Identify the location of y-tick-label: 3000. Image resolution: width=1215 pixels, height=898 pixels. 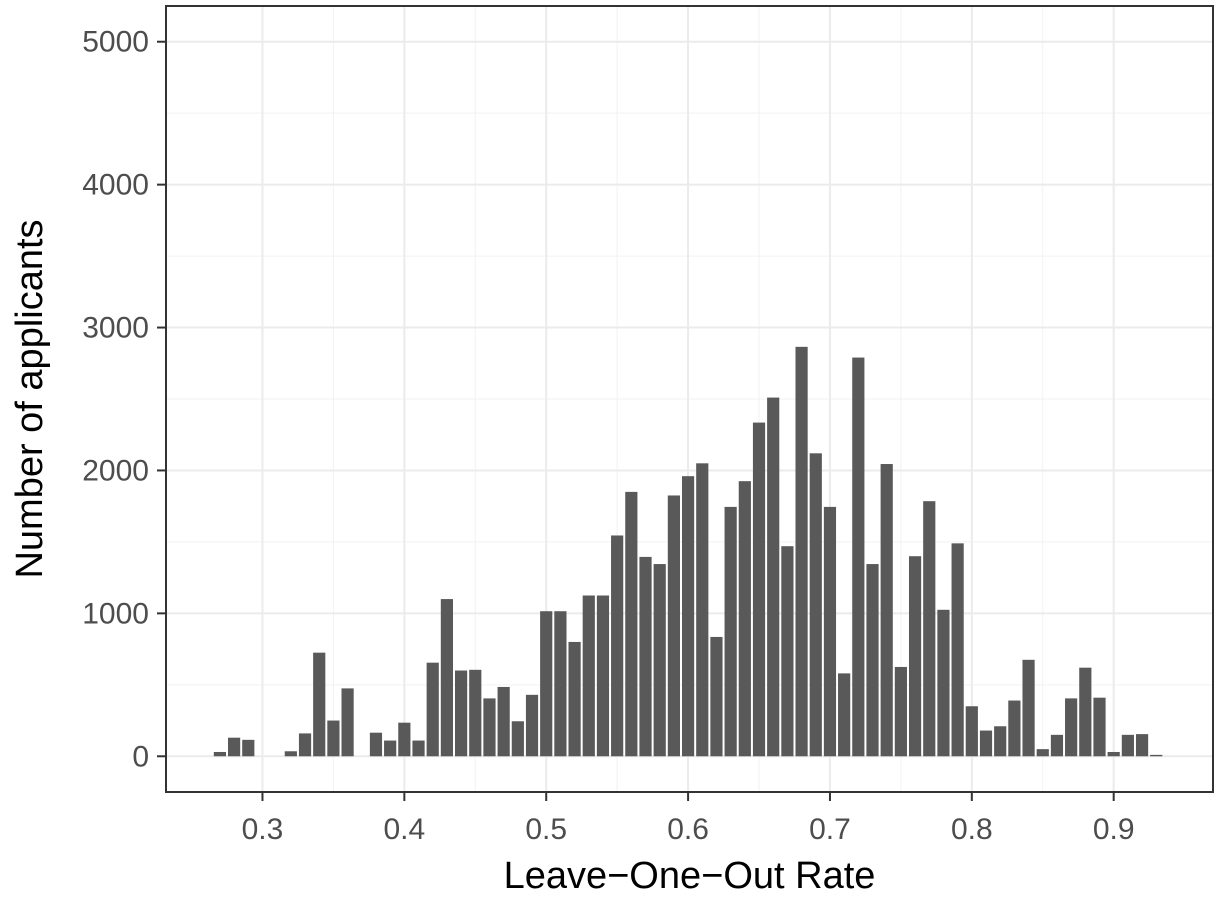
(115, 328).